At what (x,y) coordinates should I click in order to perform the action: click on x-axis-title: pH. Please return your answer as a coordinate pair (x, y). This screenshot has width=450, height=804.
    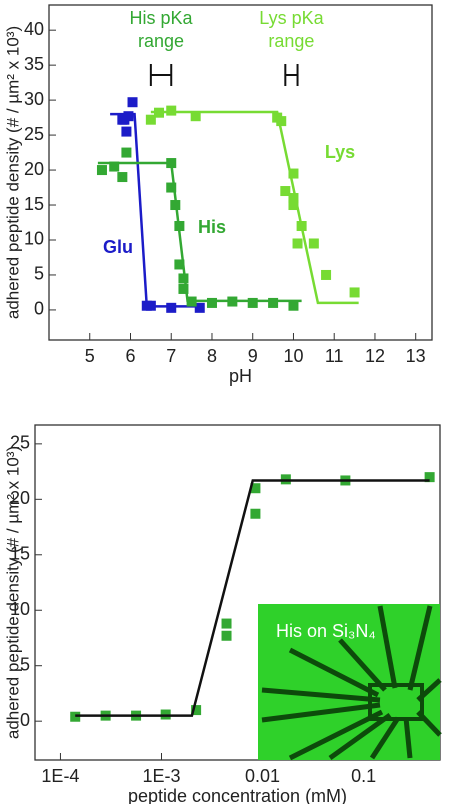
    Looking at the image, I should click on (240, 376).